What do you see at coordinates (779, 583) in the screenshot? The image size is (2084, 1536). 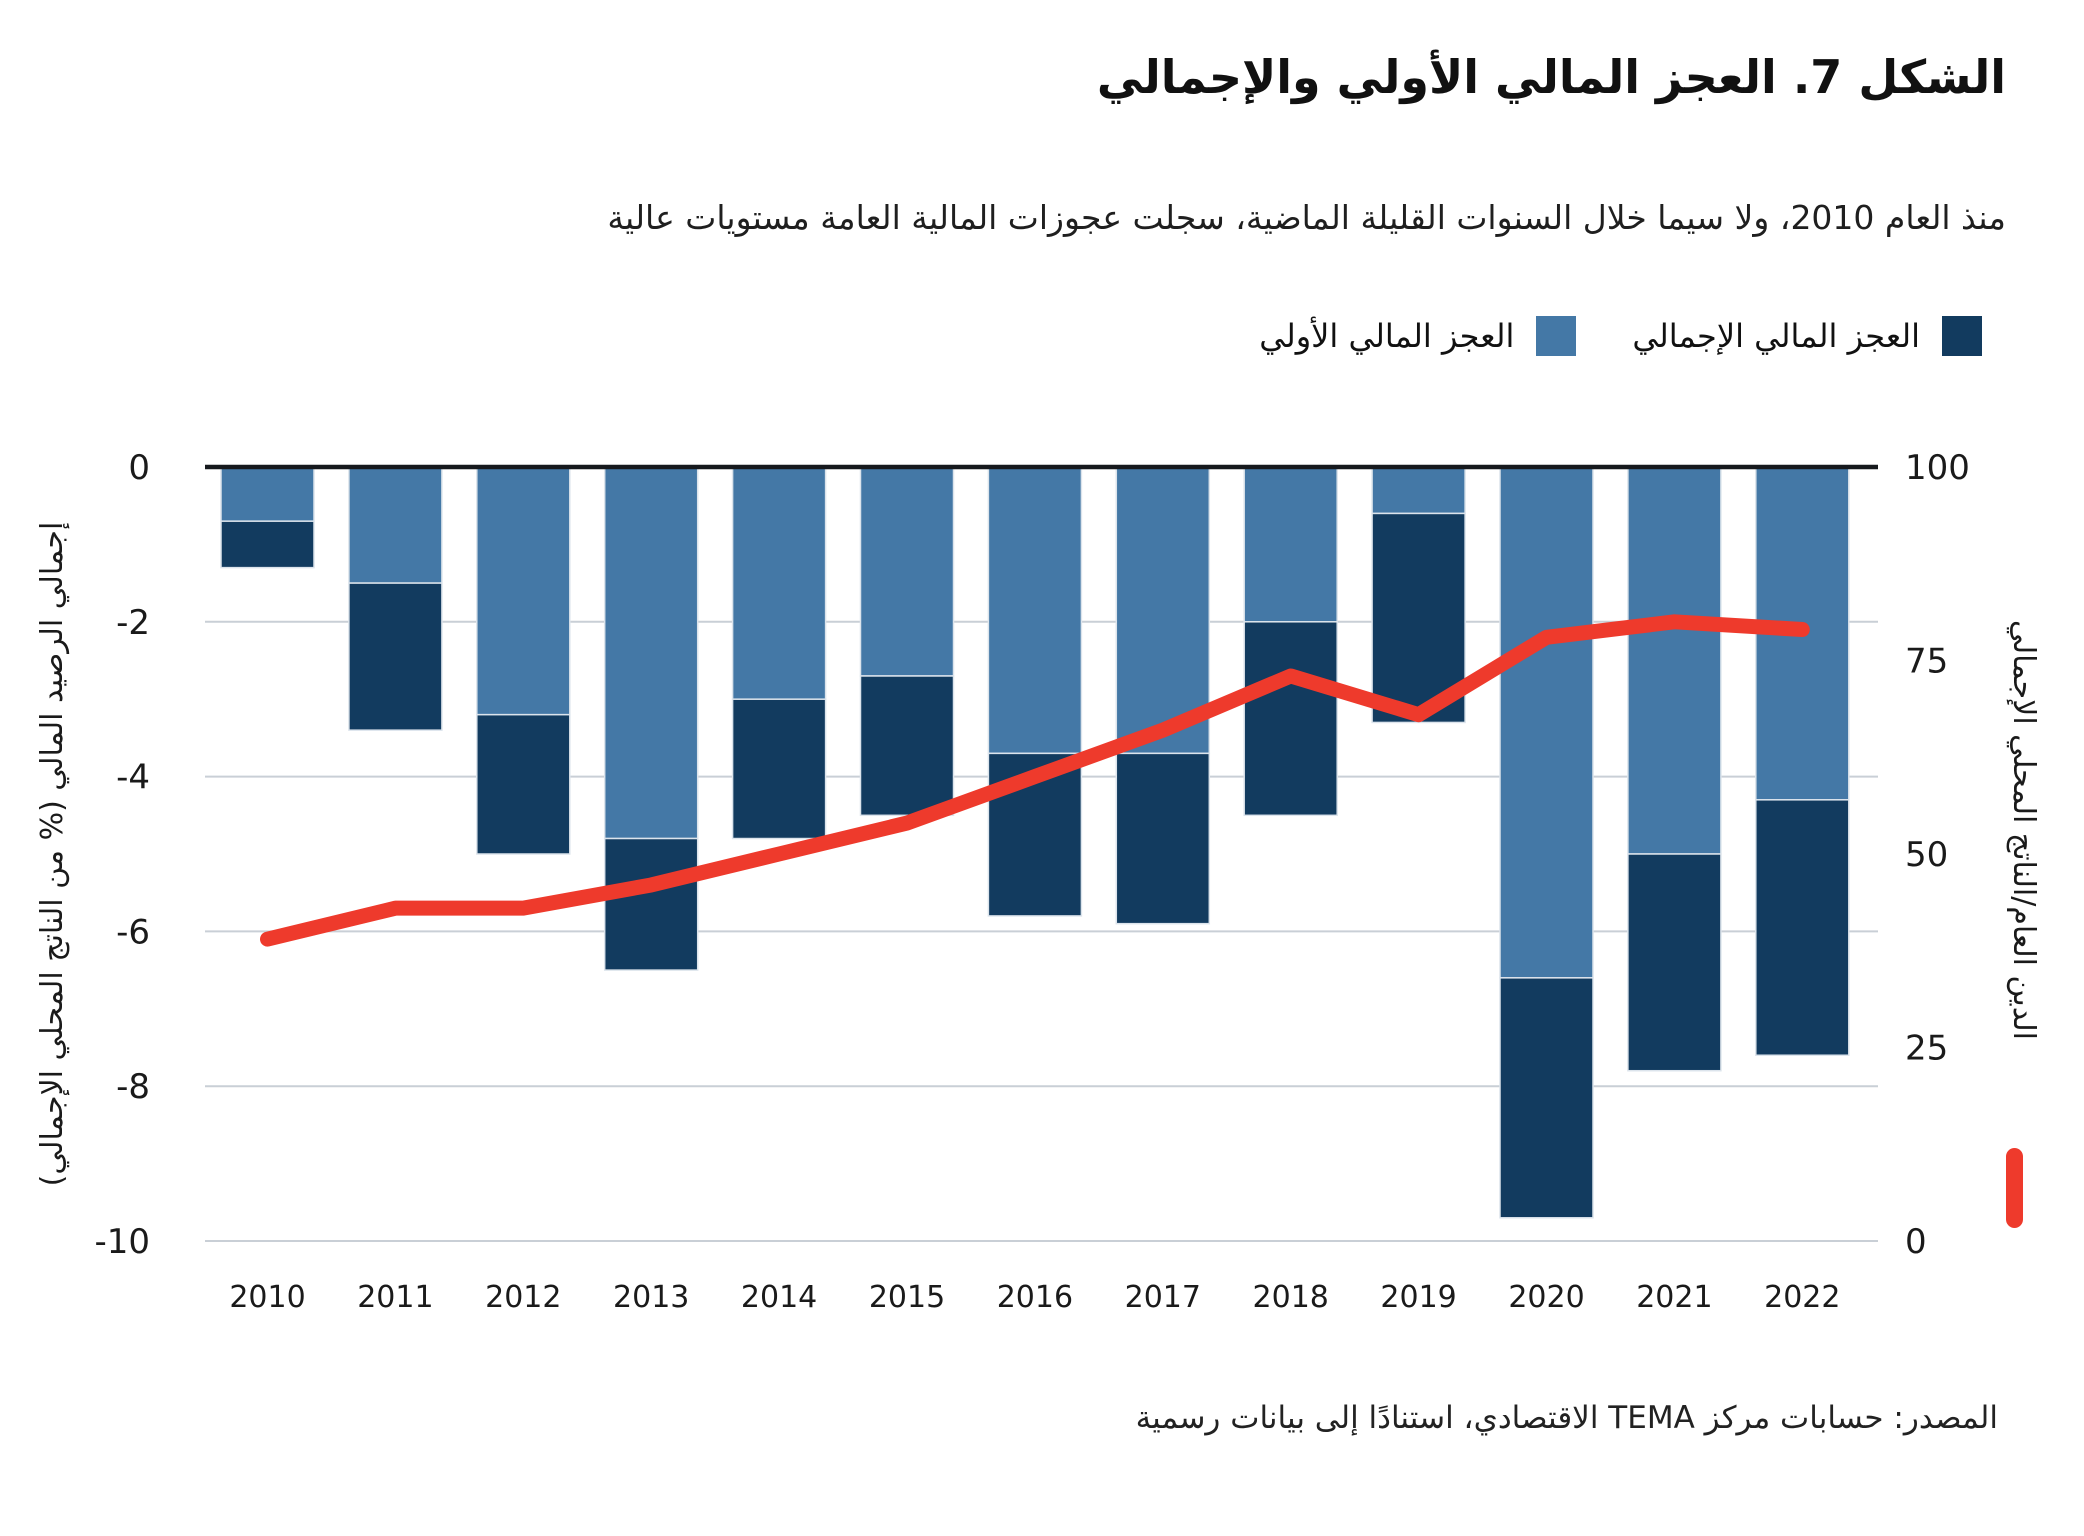 I see `bar-primary-2014` at bounding box center [779, 583].